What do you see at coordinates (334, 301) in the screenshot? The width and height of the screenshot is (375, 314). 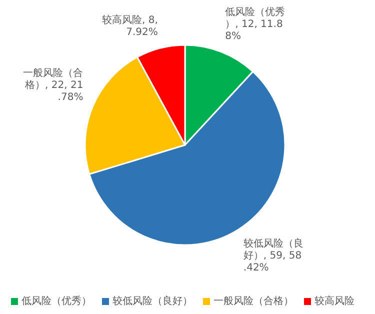 I see `legend-label: 较高风险` at bounding box center [334, 301].